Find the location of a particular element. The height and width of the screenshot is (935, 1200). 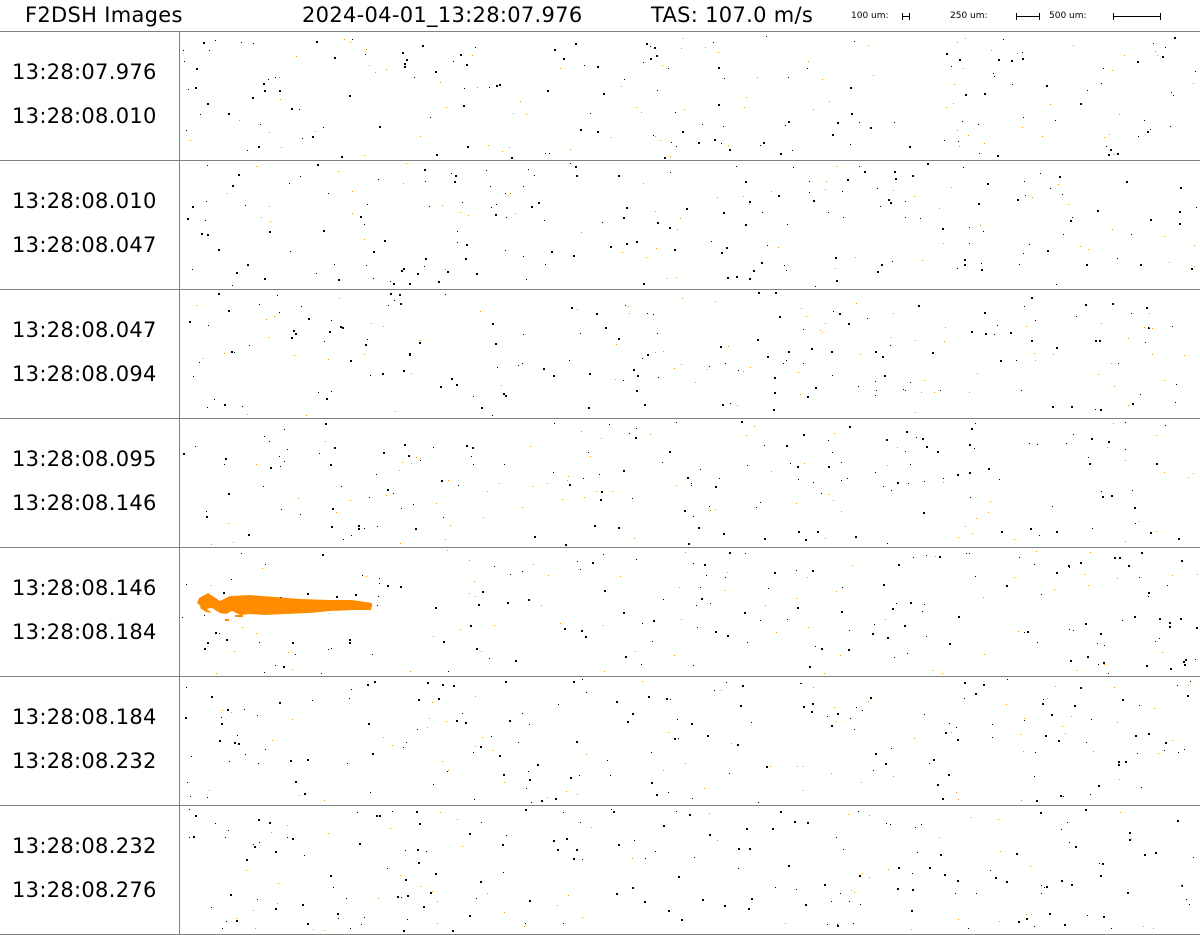

strip-start-time: 13:28:08.095 is located at coordinates (84, 459).